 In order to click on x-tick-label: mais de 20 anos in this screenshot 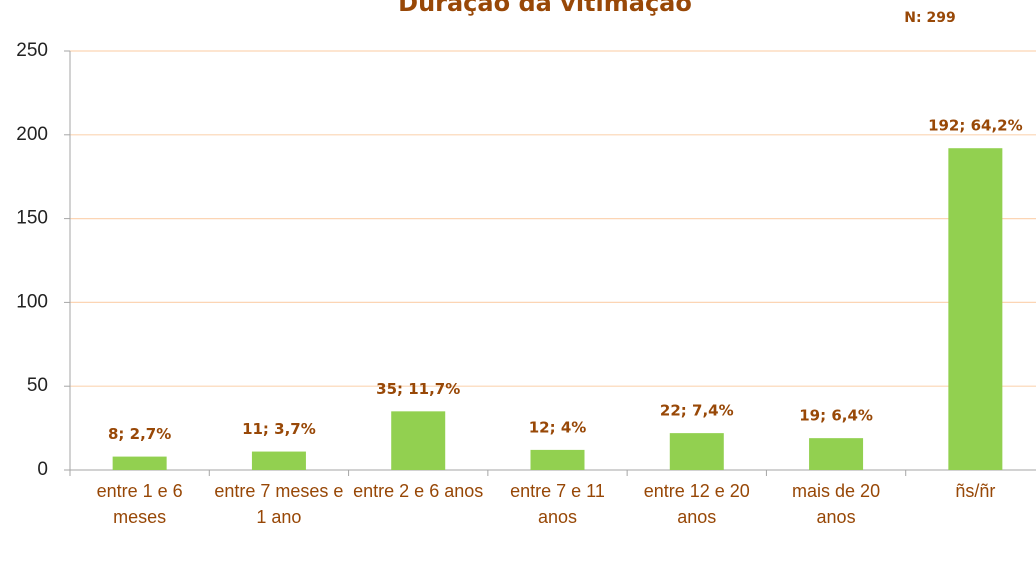, I will do `click(836, 504)`.